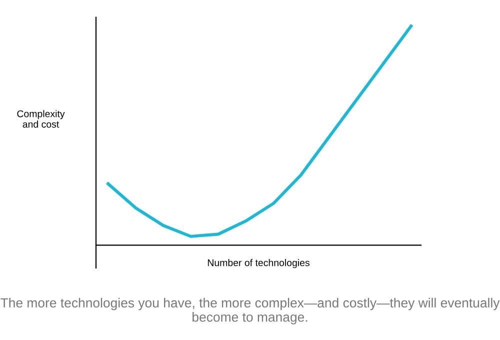 This screenshot has height=340, width=500. Describe the element at coordinates (259, 263) in the screenshot. I see `x-axis-title: Number of technologies` at that location.